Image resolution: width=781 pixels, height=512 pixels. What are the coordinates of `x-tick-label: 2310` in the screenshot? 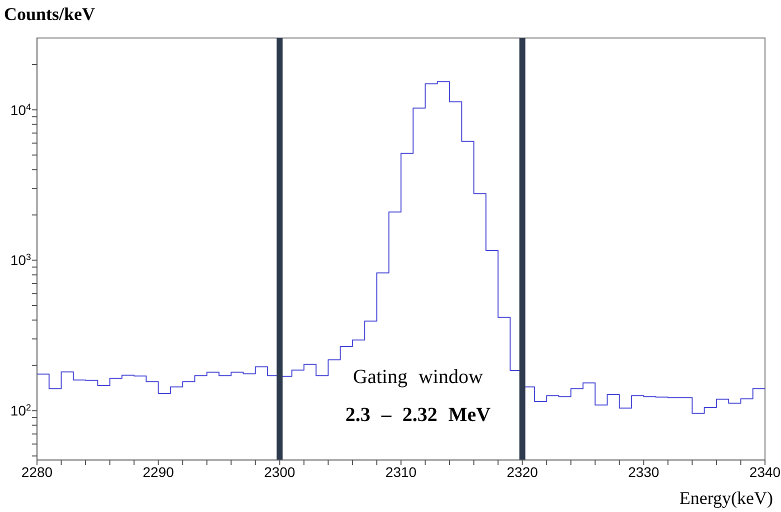 It's located at (401, 472).